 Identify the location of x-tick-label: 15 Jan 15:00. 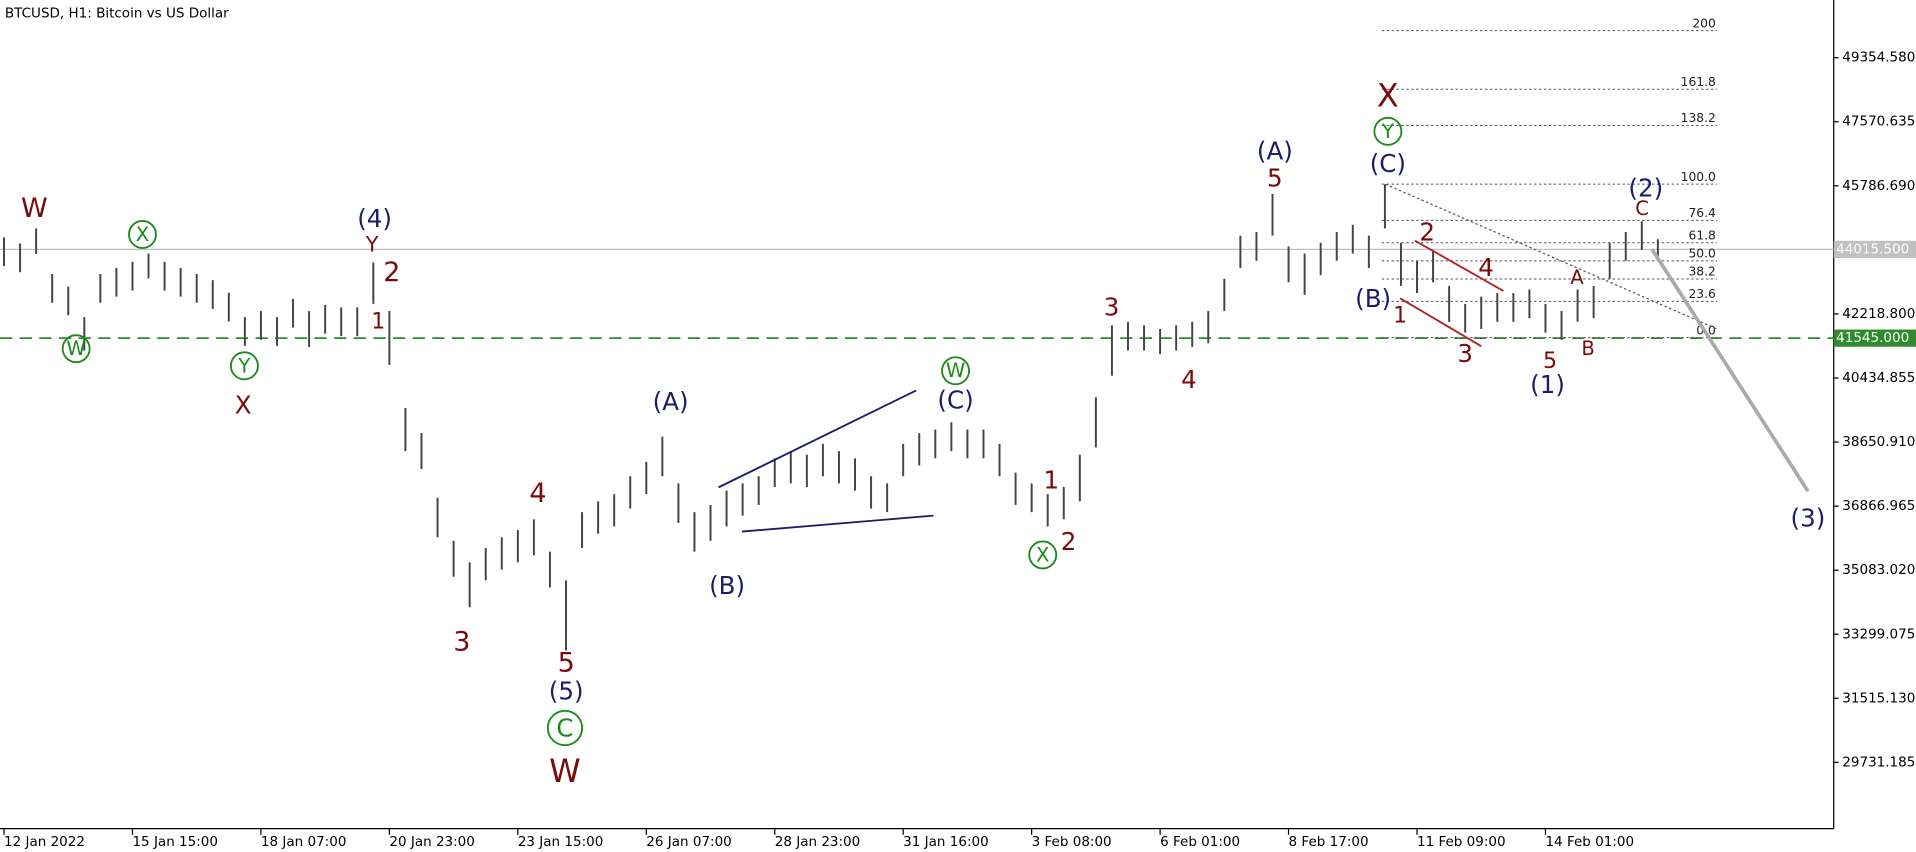
(175, 842).